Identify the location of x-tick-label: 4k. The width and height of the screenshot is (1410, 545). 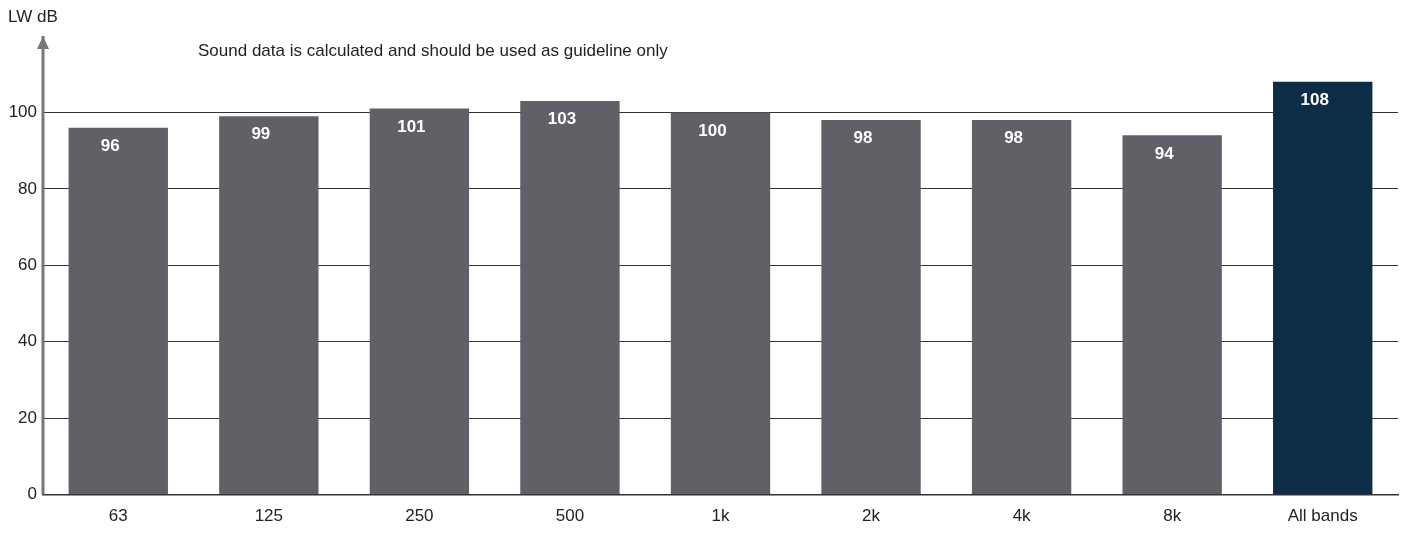
(1022, 516).